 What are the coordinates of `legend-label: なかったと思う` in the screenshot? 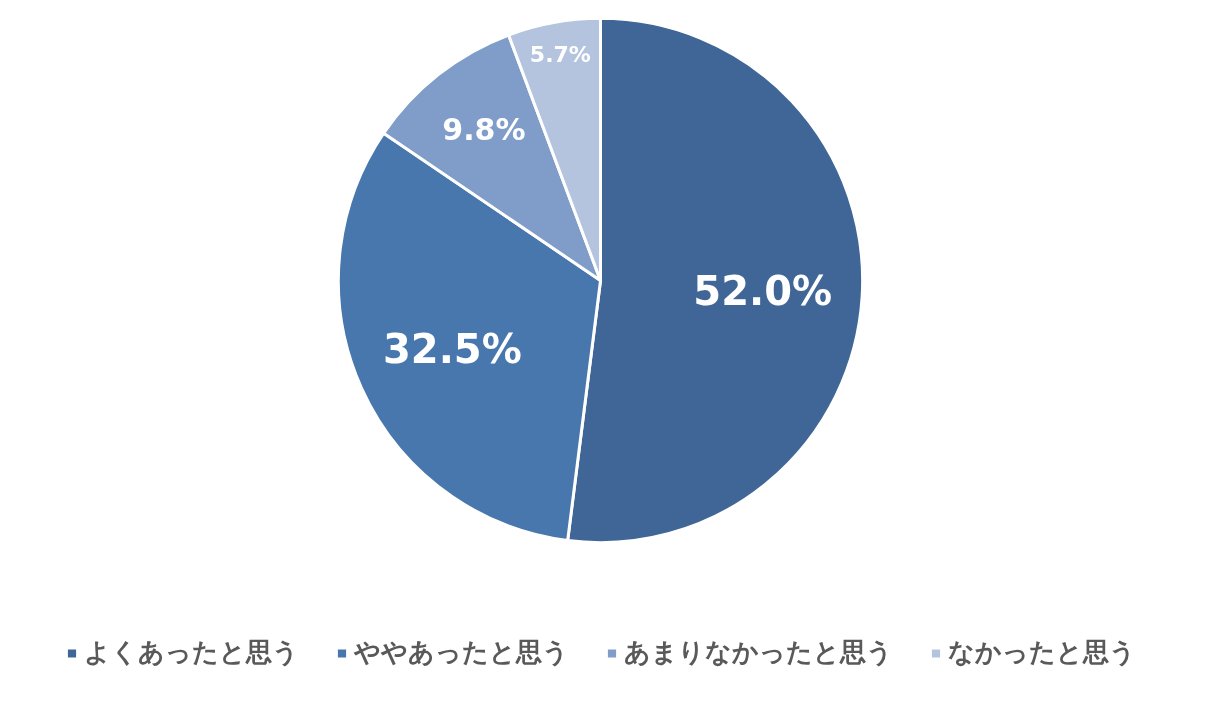 It's located at (1041, 652).